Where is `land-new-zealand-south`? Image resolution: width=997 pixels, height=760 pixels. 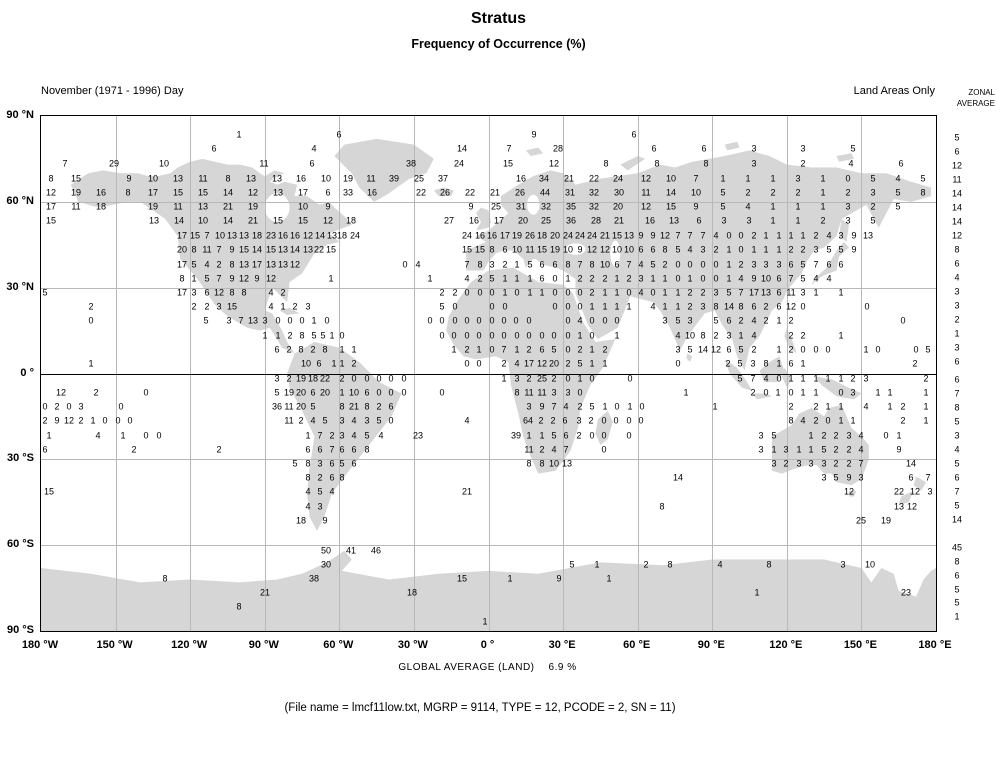
land-new-zealand-south is located at coordinates (906, 498).